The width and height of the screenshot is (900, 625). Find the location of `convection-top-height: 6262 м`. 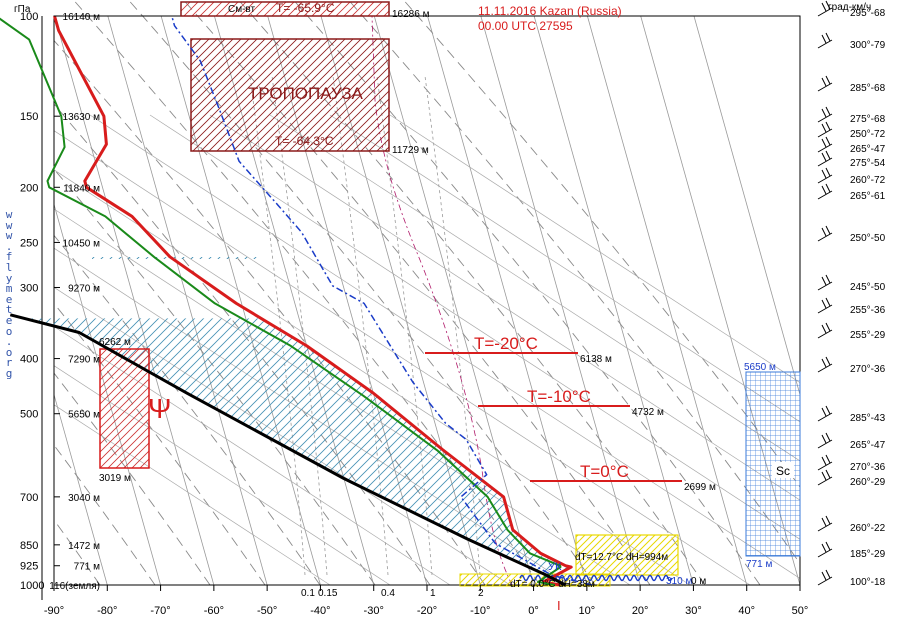

convection-top-height: 6262 м is located at coordinates (115, 342).